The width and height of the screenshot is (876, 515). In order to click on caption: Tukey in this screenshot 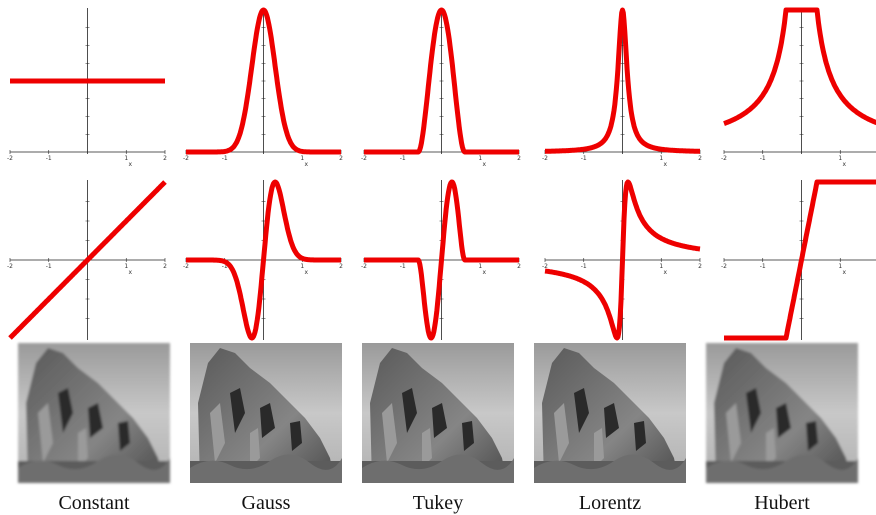, I will do `click(438, 503)`.